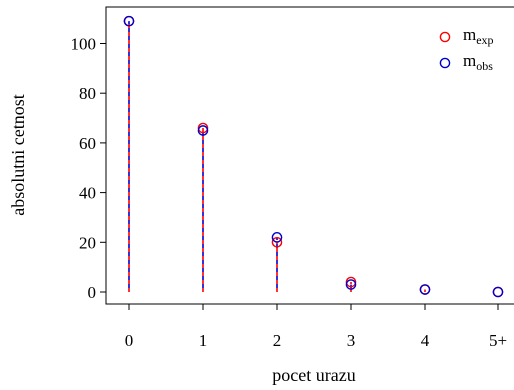 The height and width of the screenshot is (390, 514). I want to click on legend: mexp mobs, so click(466, 49).